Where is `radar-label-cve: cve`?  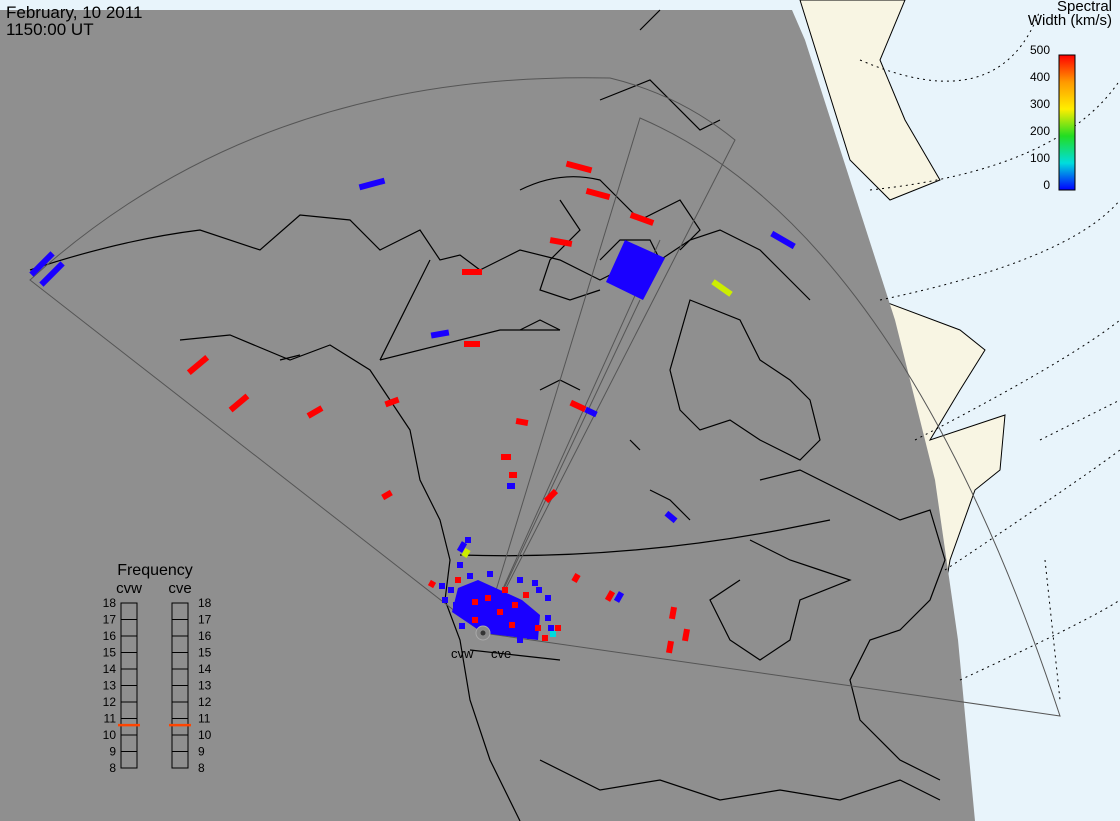 radar-label-cve: cve is located at coordinates (501, 653).